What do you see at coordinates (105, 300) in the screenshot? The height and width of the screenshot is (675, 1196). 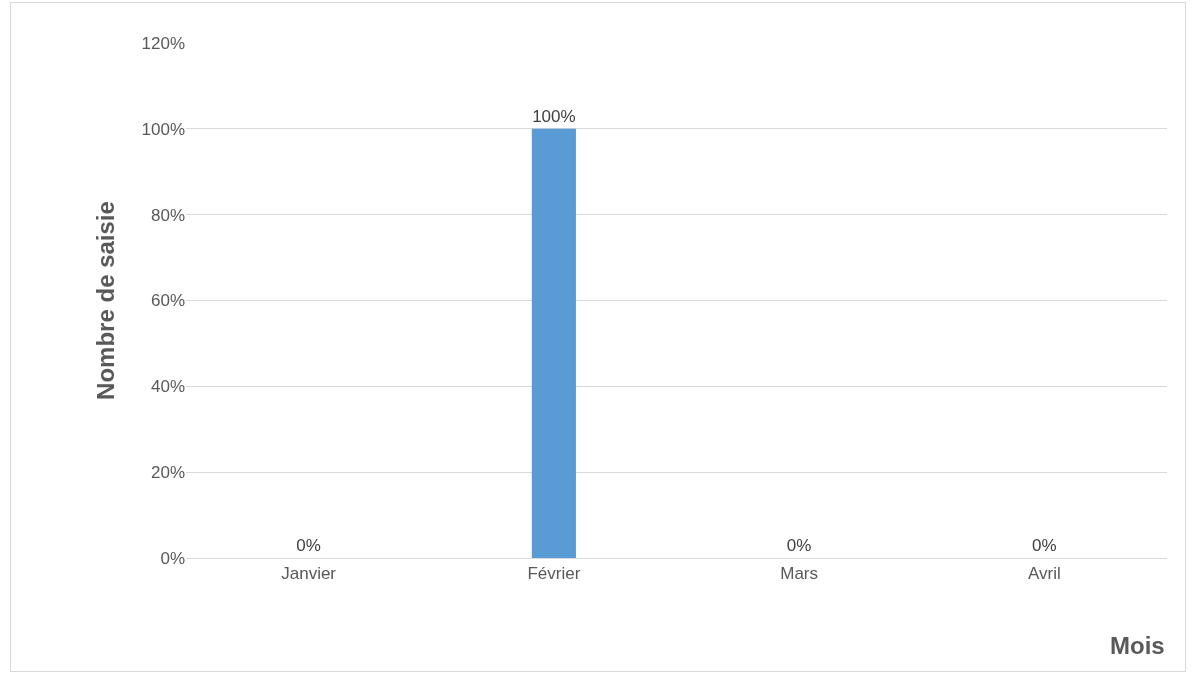 I see `y-axis-title: Nombre de saisie` at bounding box center [105, 300].